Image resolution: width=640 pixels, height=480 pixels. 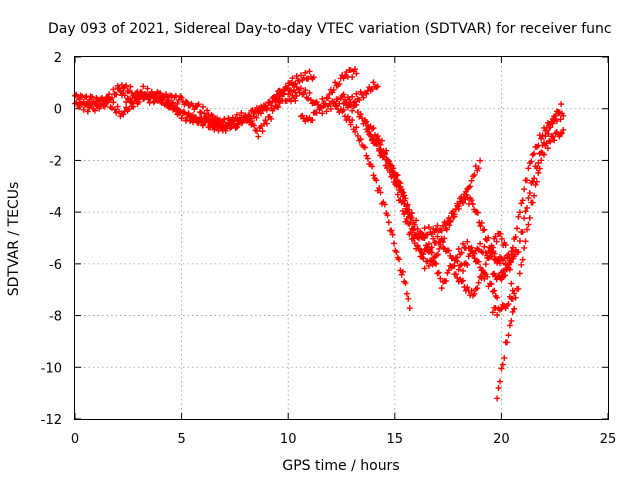 What do you see at coordinates (58, 58) in the screenshot?
I see `y-tick-label: 2` at bounding box center [58, 58].